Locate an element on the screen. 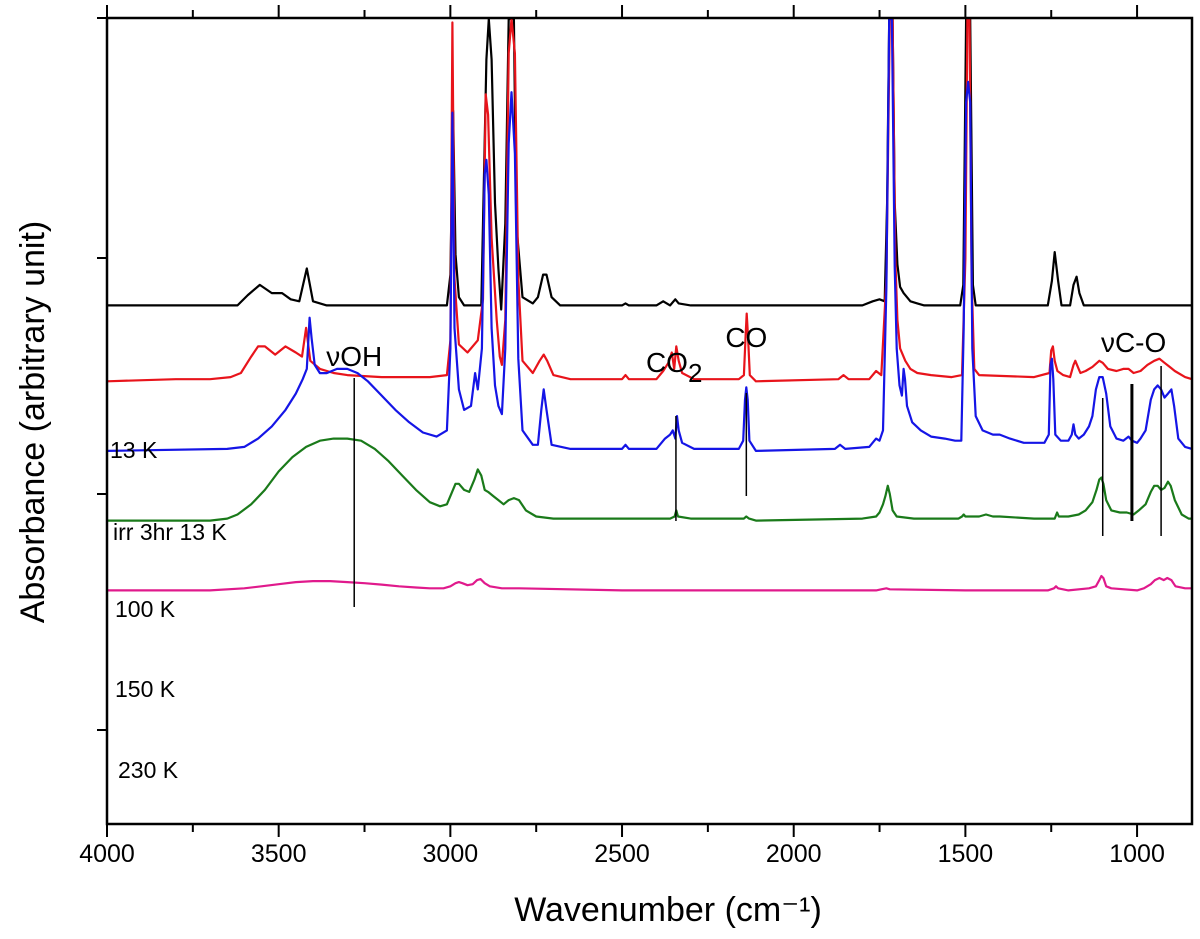 The width and height of the screenshot is (1200, 939). series-label-4: 150 K is located at coordinates (145, 689).